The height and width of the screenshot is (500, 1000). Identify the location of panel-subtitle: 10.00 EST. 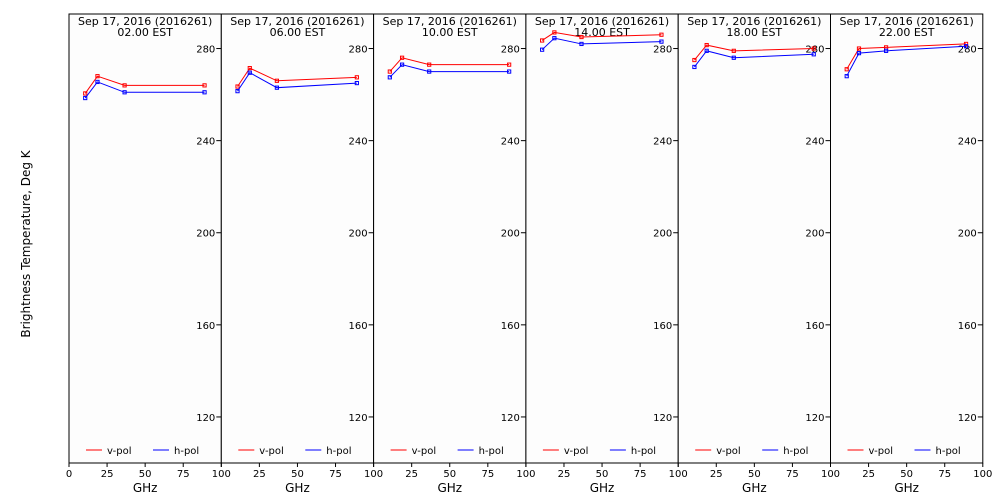
(450, 32).